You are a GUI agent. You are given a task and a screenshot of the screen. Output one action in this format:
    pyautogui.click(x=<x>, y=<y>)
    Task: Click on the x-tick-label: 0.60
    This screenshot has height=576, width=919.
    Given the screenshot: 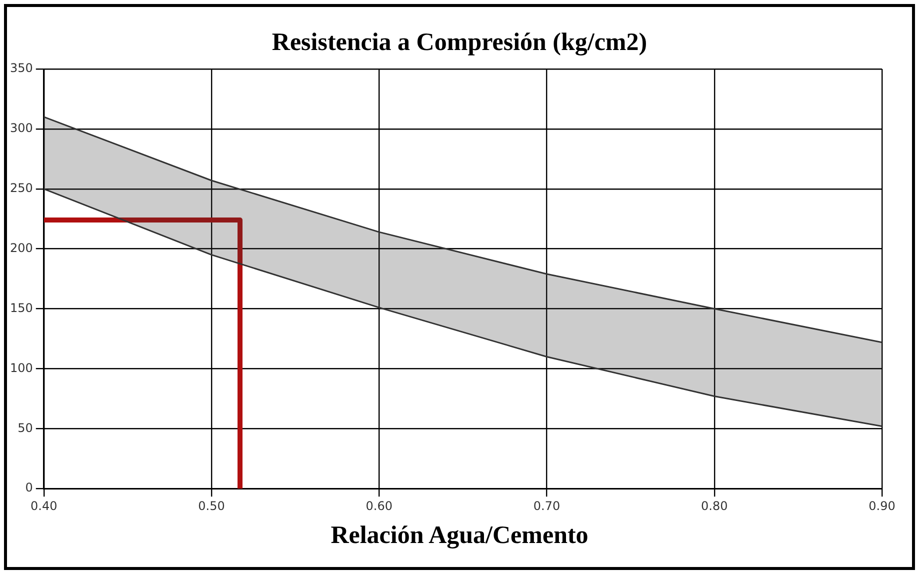 What is the action you would take?
    pyautogui.click(x=379, y=505)
    